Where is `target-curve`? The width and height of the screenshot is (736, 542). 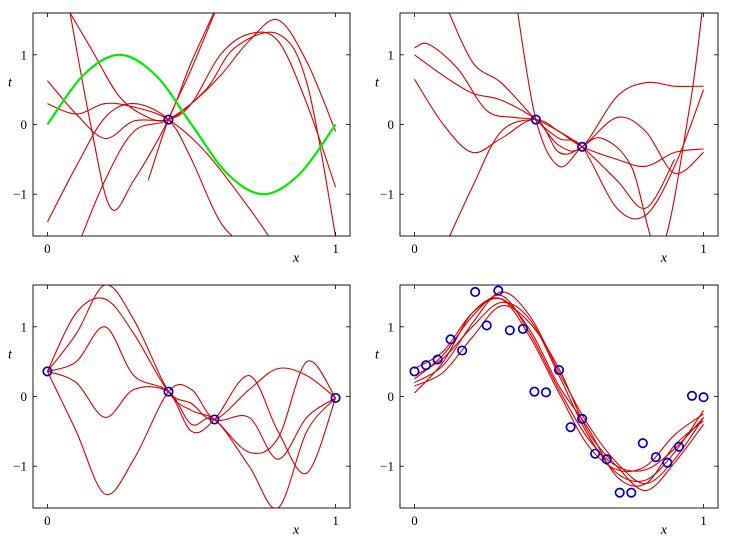
target-curve is located at coordinates (191, 124).